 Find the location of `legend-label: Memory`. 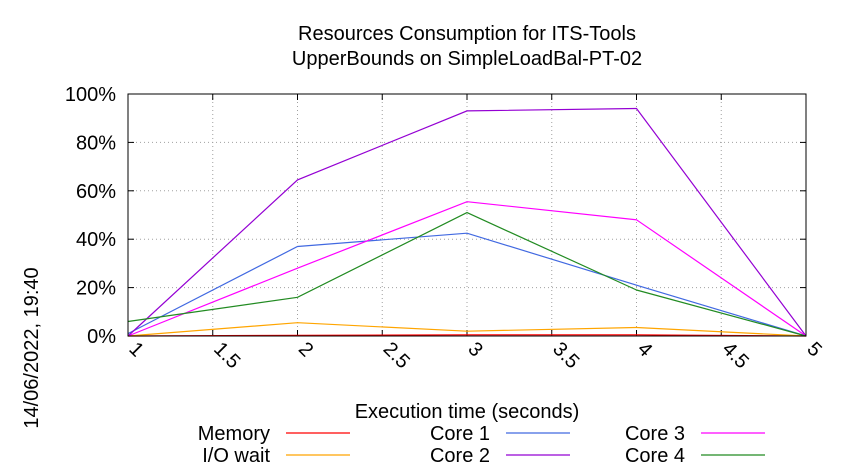

legend-label: Memory is located at coordinates (234, 434).